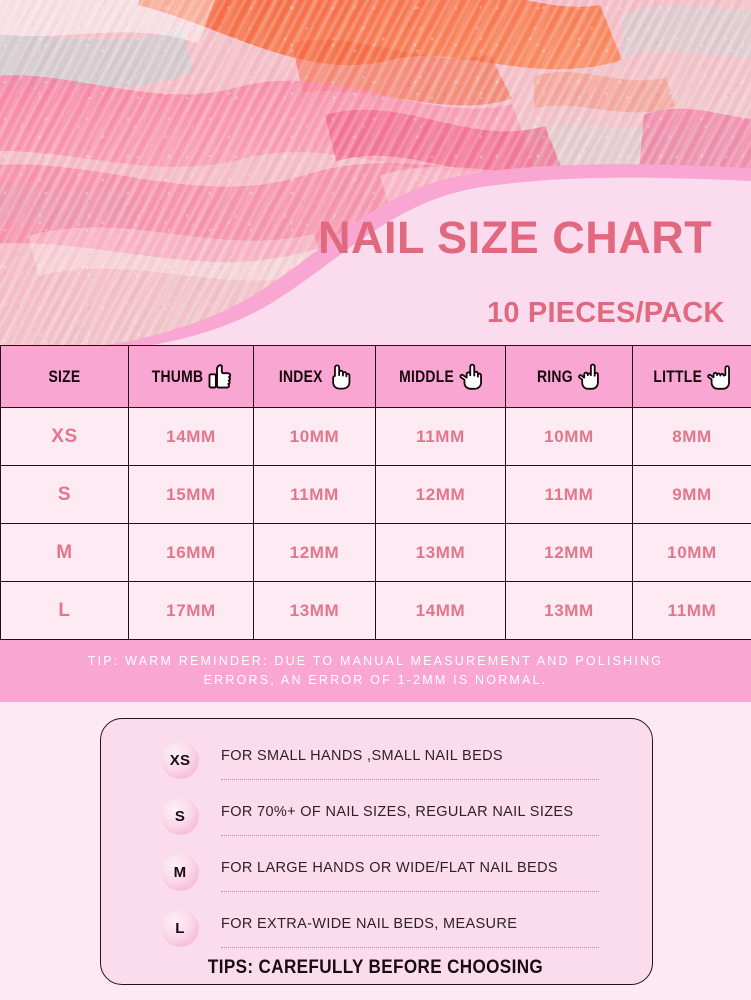 The width and height of the screenshot is (751, 1000). I want to click on value-middle: 14MM, so click(440, 610).